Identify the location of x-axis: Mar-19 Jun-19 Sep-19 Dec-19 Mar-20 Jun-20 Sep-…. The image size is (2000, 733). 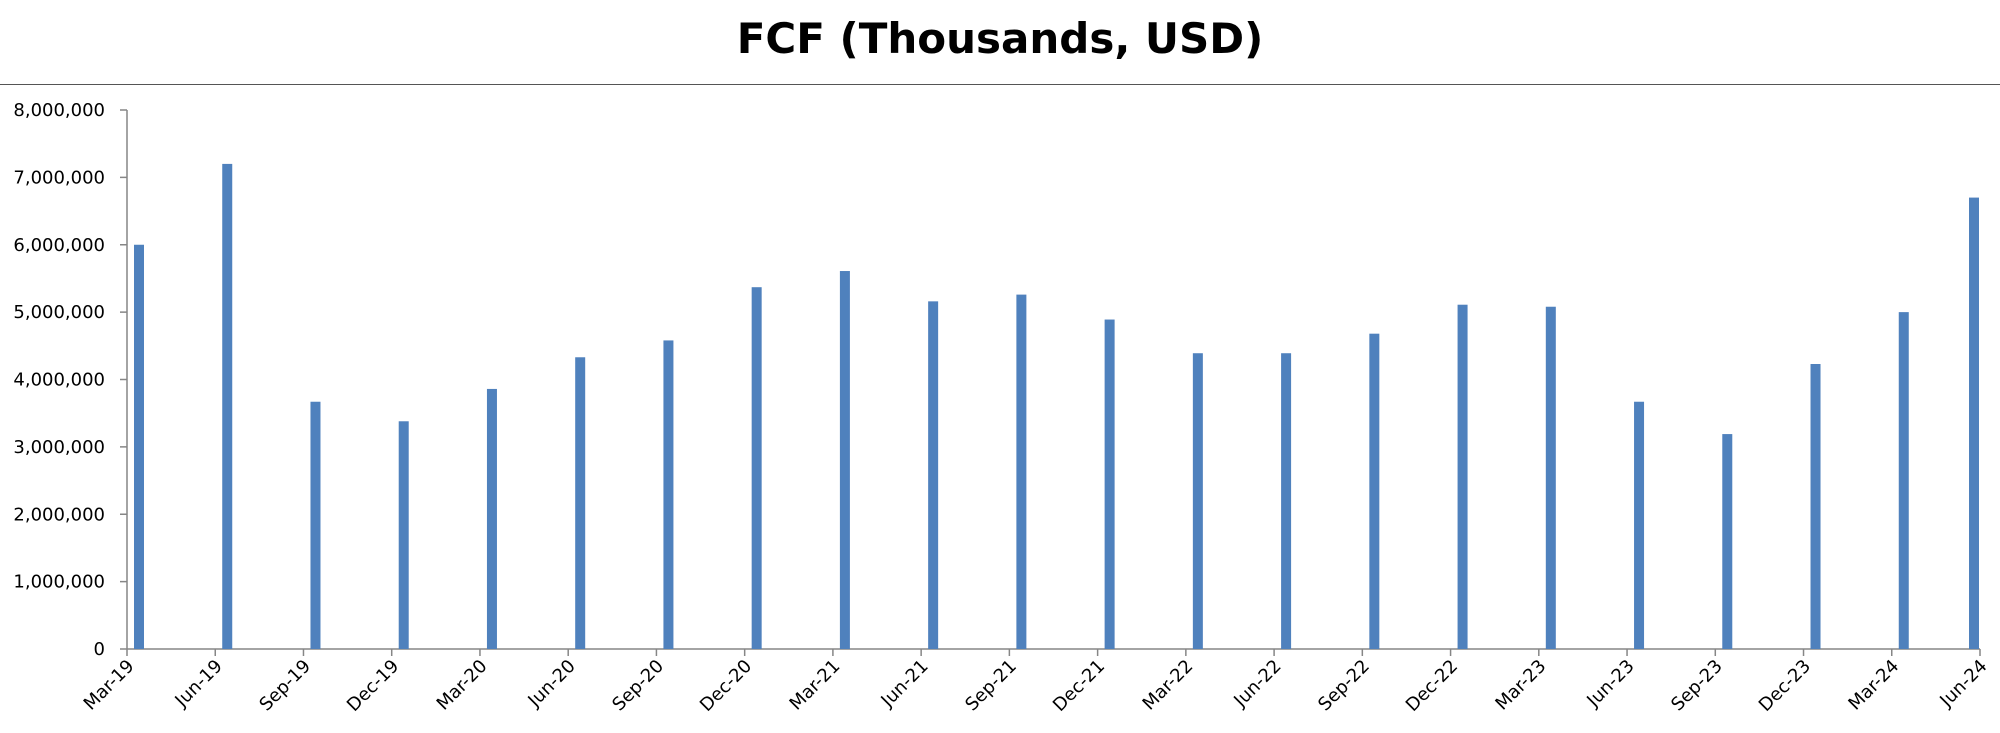
(1036, 682).